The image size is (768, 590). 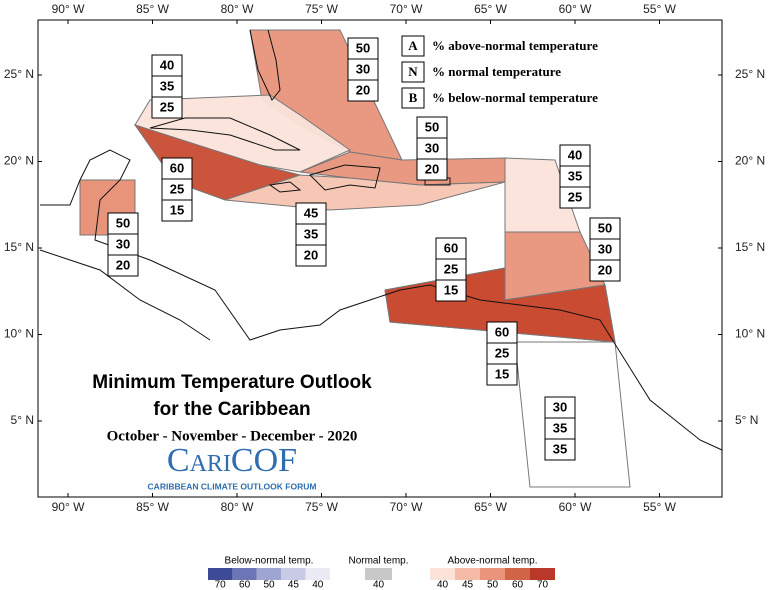 I want to click on key-text: % above-normal temperature, so click(x=515, y=45).